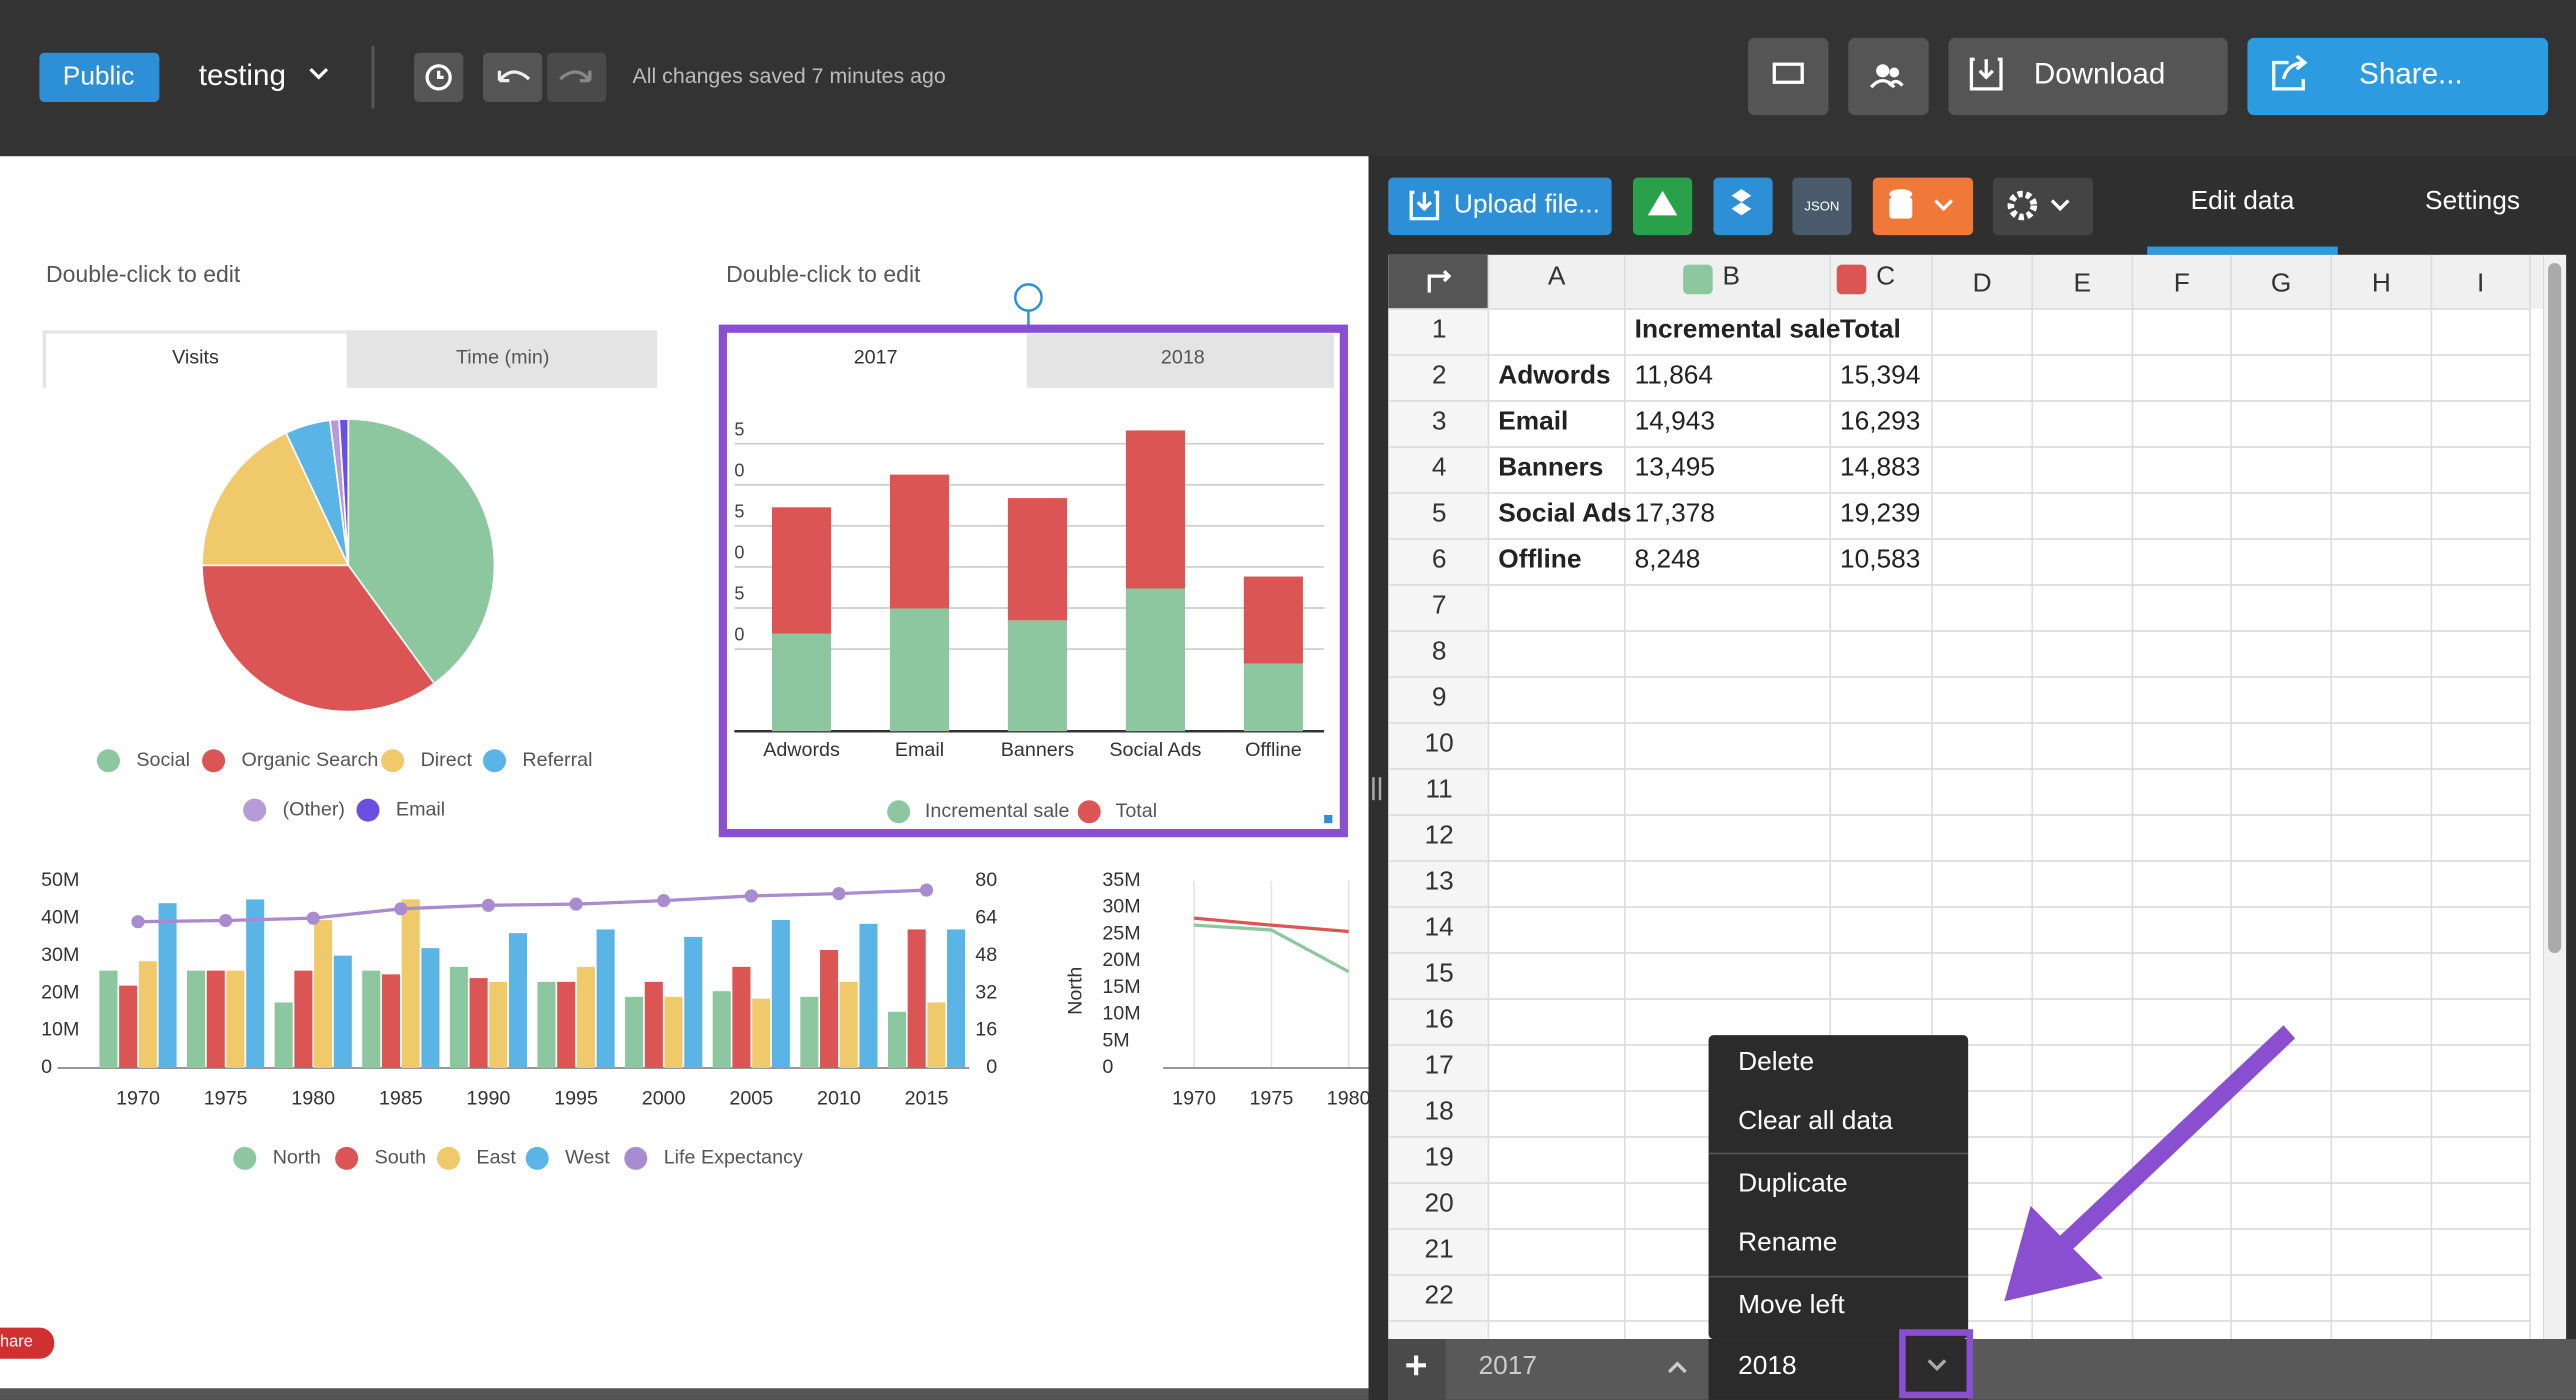 This screenshot has width=2576, height=1400. What do you see at coordinates (839, 1098) in the screenshot?
I see `x-tick-label: 2010` at bounding box center [839, 1098].